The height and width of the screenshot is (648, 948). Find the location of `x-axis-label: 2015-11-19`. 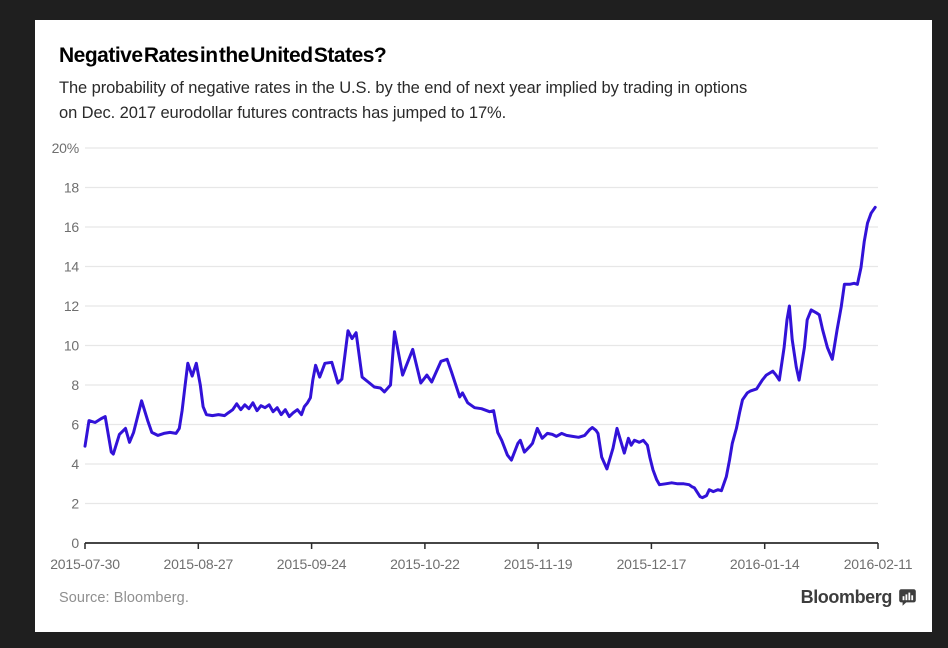

x-axis-label: 2015-11-19 is located at coordinates (538, 564).